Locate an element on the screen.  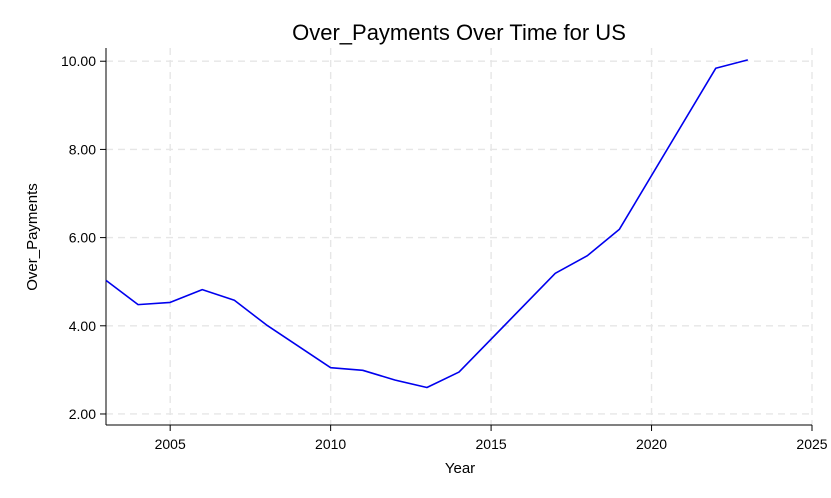
x-tick-label: 2010 is located at coordinates (330, 444).